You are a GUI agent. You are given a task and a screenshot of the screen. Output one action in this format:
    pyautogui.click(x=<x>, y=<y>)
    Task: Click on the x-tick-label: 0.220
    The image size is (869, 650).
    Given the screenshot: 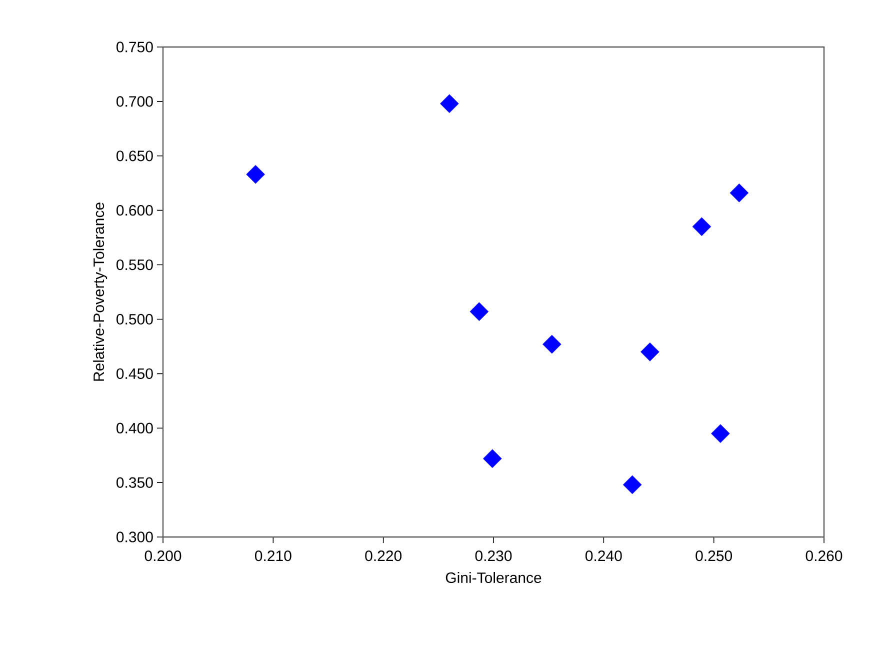 What is the action you would take?
    pyautogui.click(x=383, y=556)
    